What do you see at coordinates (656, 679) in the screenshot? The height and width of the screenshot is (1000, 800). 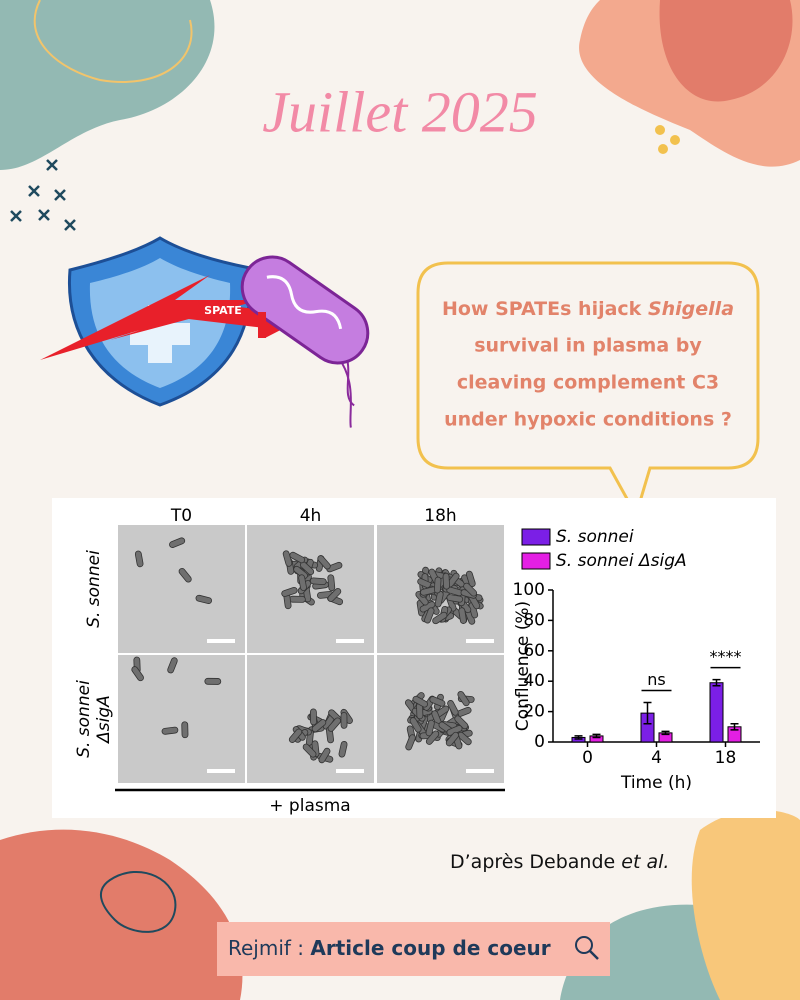 I see `annotation: ns` at bounding box center [656, 679].